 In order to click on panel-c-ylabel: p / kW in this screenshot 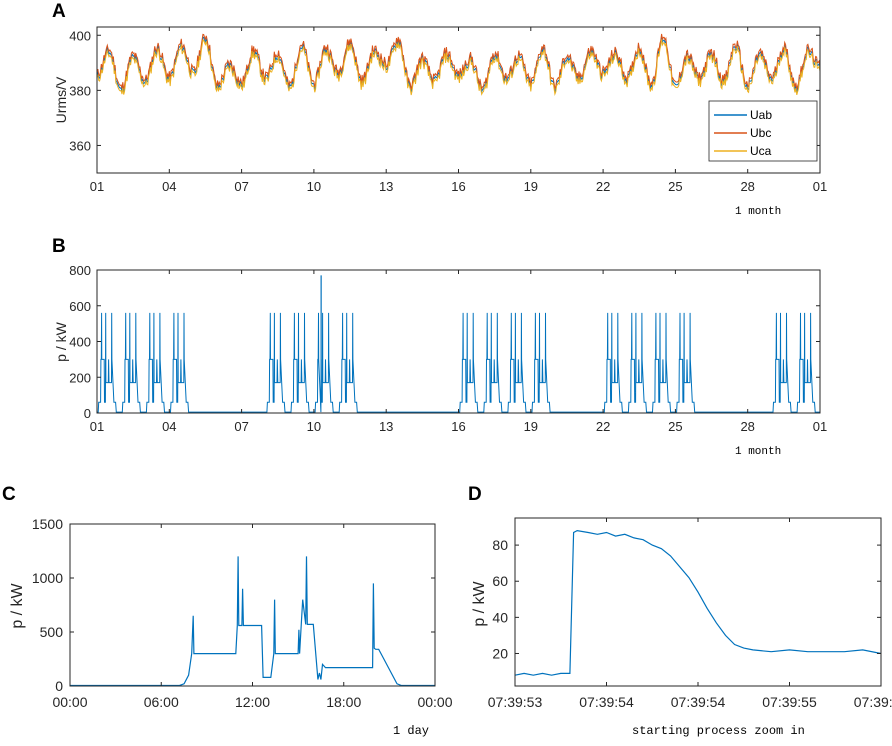, I will do `click(17, 605)`.